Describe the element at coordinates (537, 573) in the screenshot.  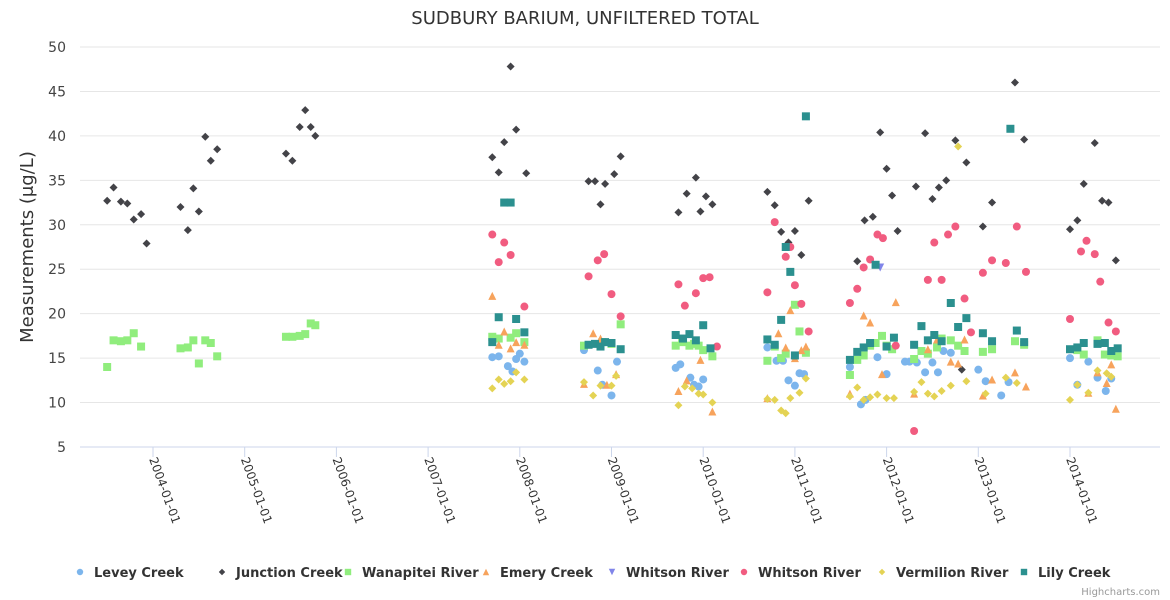
I see `legend-item: Emery Creek` at that location.